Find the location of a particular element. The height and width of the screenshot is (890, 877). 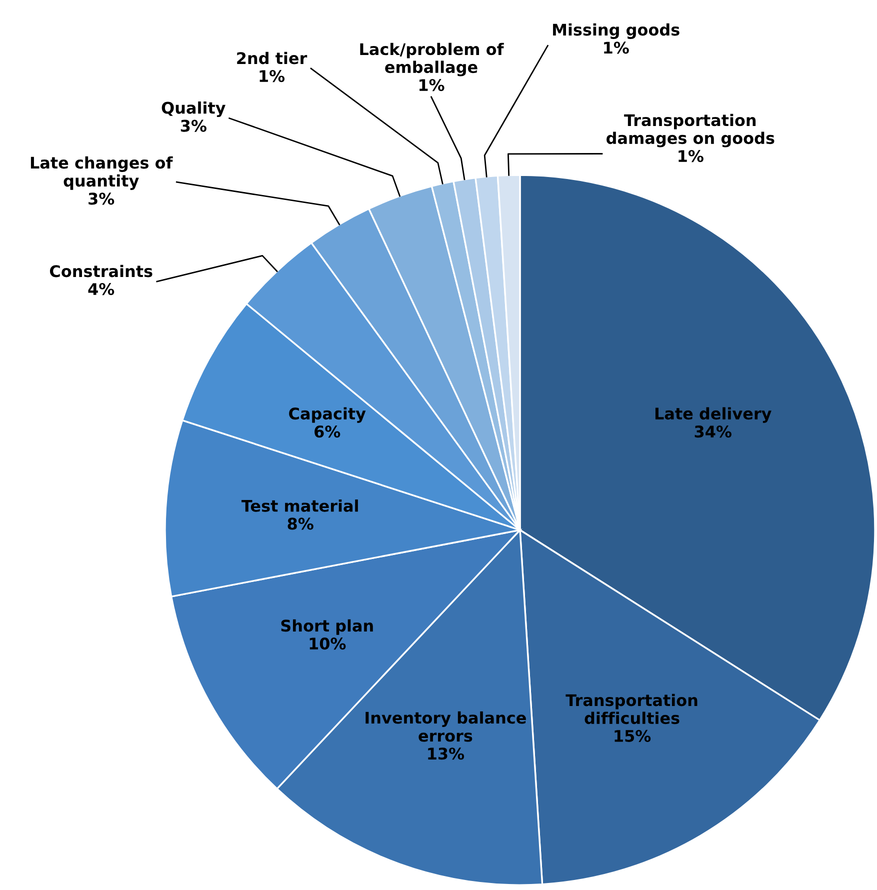

data-label: 6% is located at coordinates (327, 432).